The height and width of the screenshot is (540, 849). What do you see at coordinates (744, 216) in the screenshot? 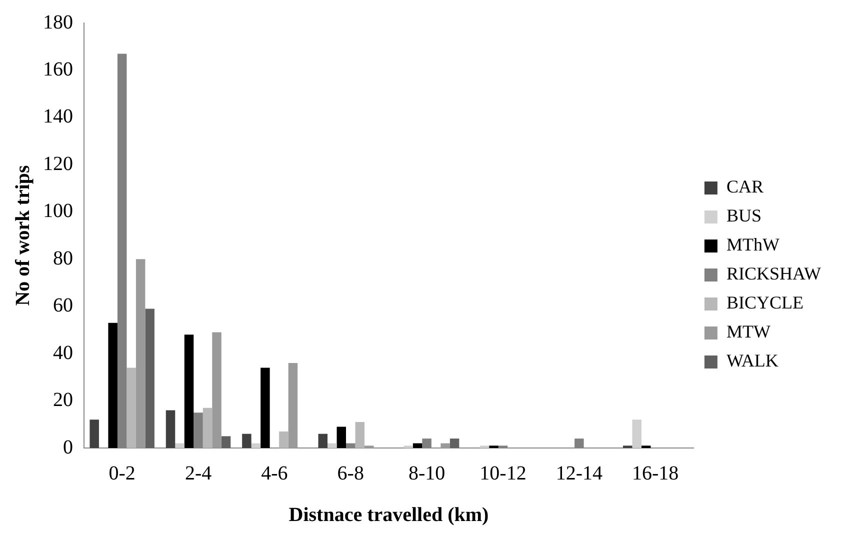
I see `legend-label: BUS` at bounding box center [744, 216].